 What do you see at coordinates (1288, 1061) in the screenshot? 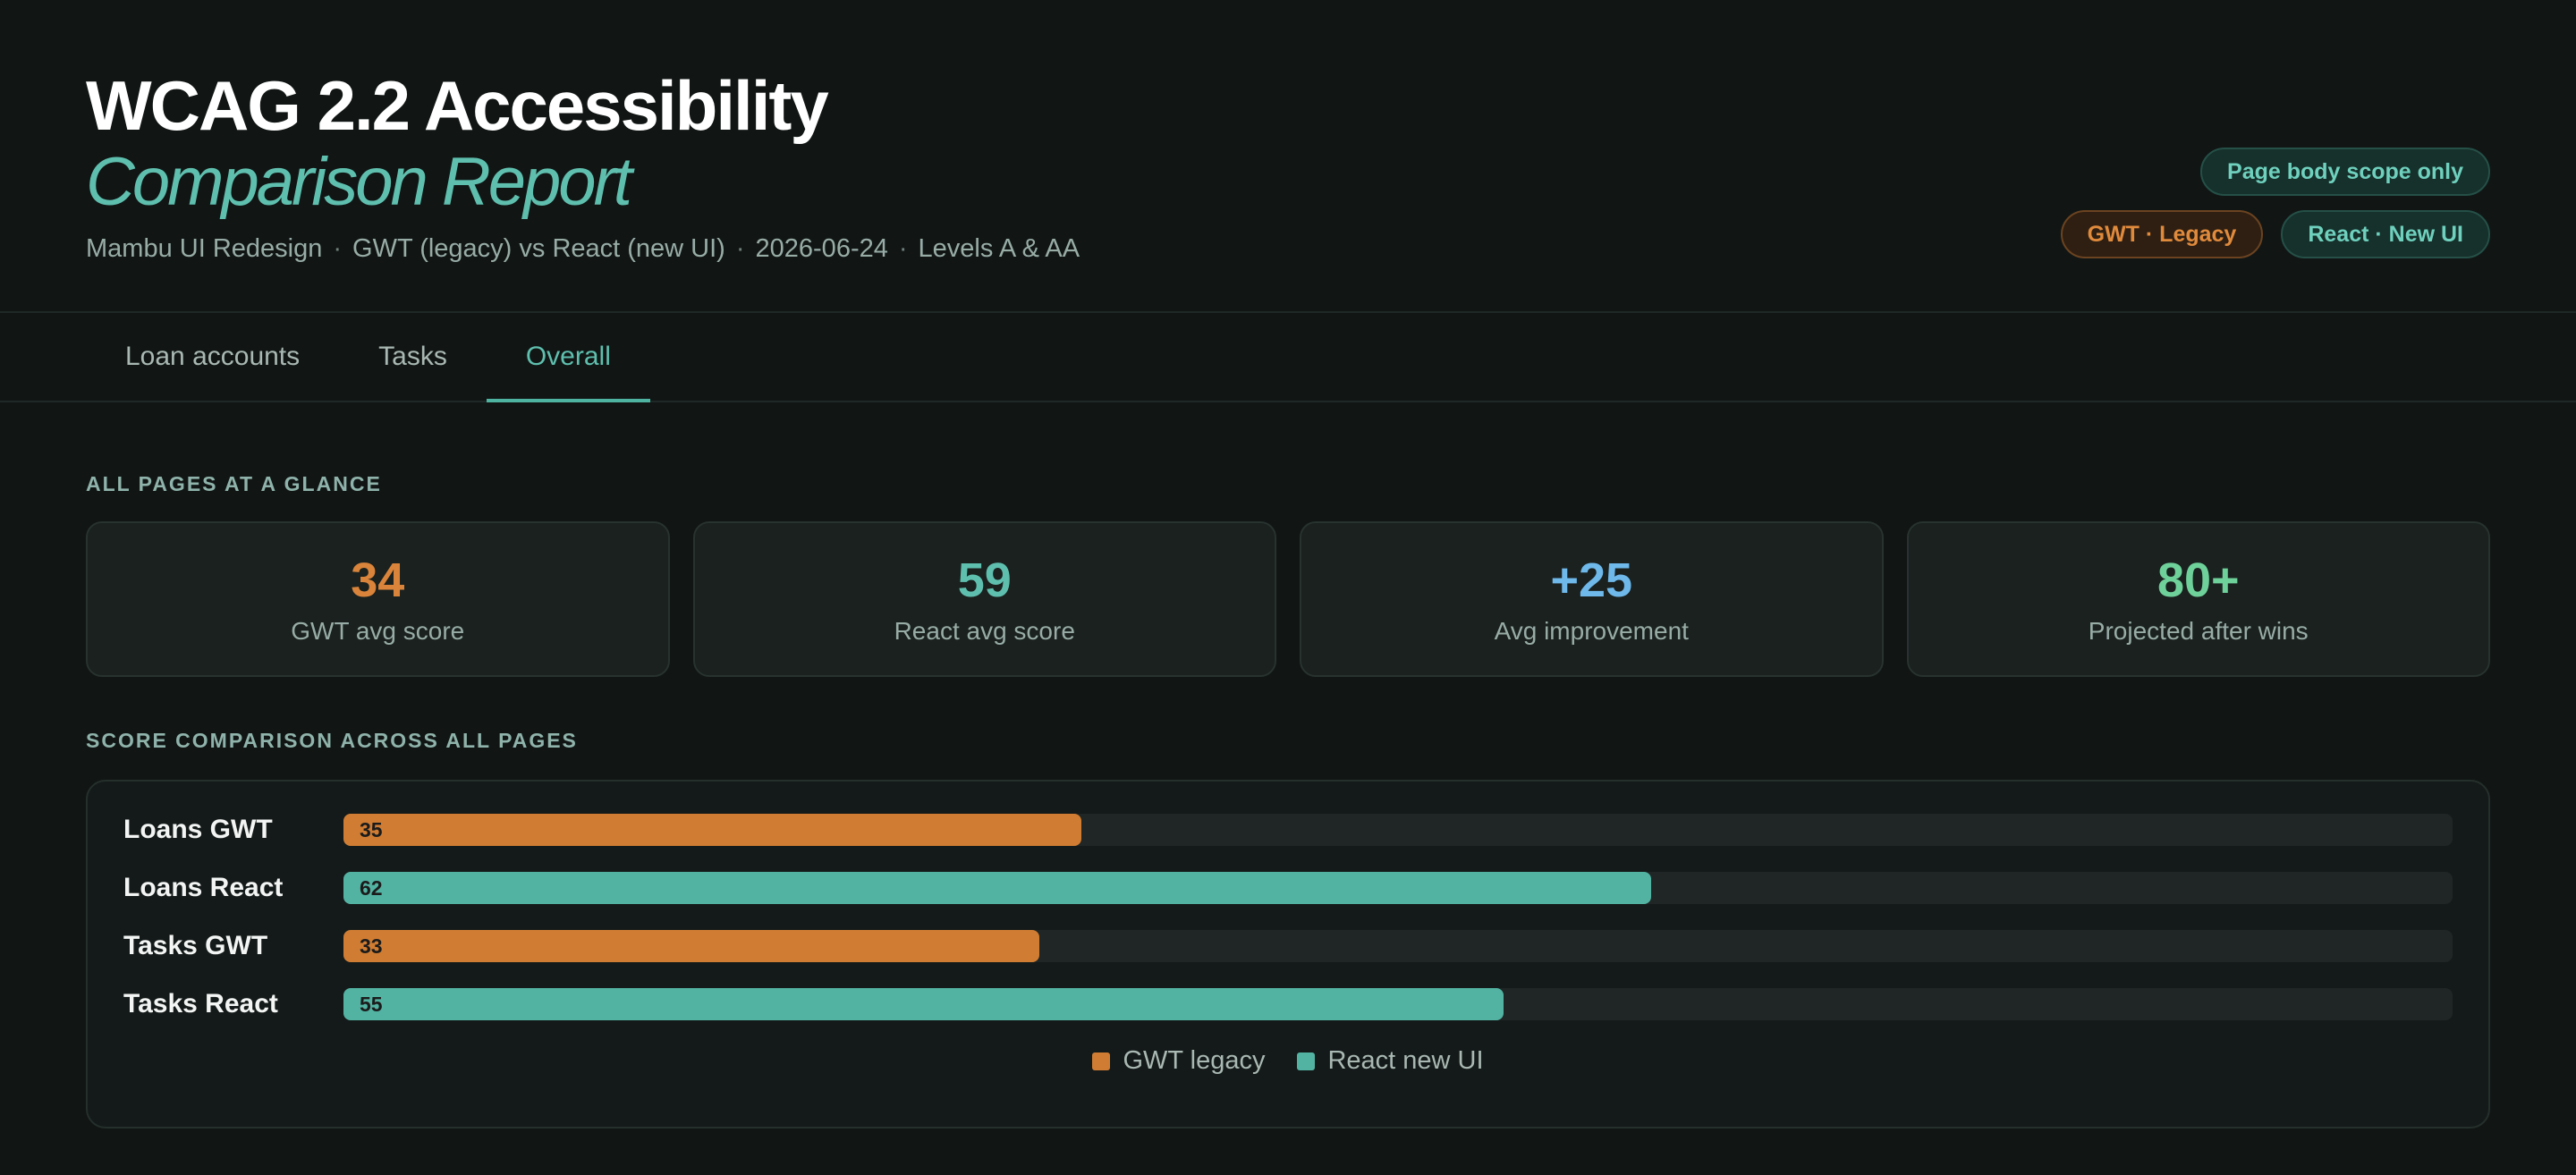
I see `chart-legend: GWT legacy React new UI` at bounding box center [1288, 1061].